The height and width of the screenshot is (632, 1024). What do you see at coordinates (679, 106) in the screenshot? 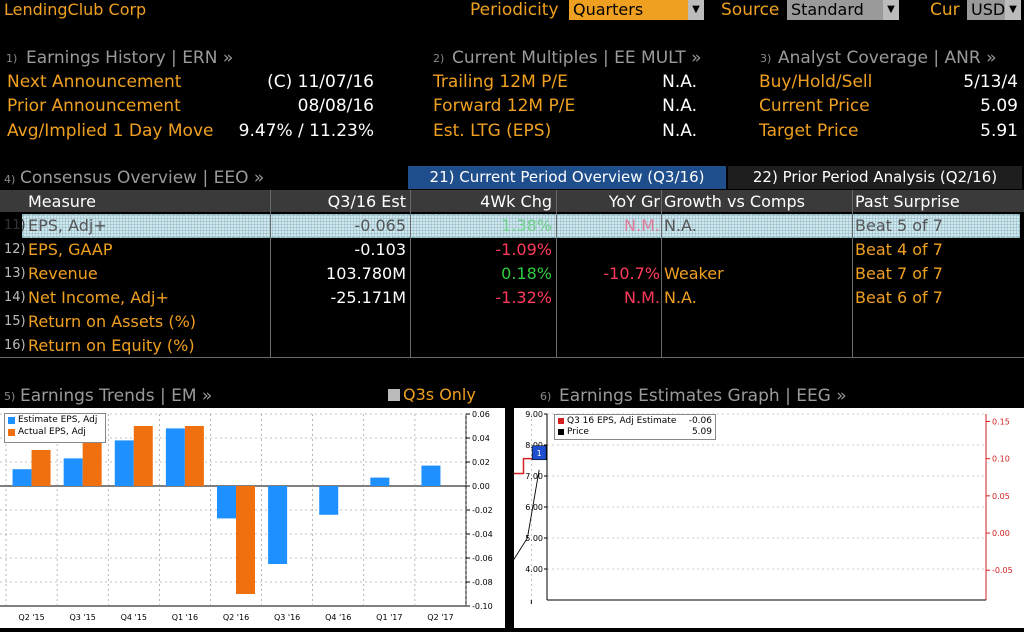
I see `forward-pe-value: N.A.` at bounding box center [679, 106].